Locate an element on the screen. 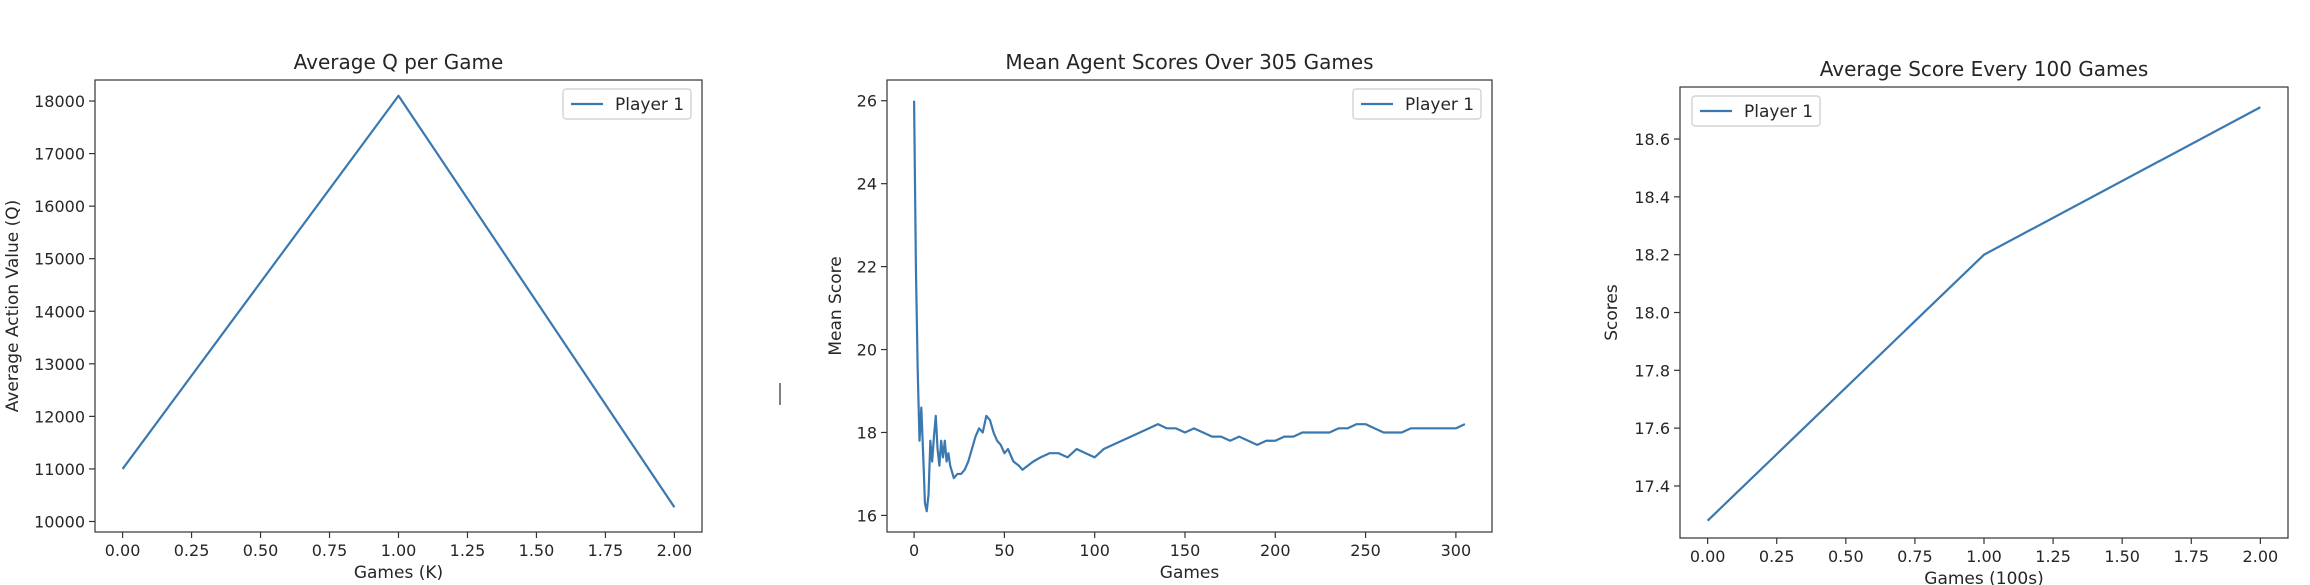  x-tick-label: 50 is located at coordinates (1004, 550).